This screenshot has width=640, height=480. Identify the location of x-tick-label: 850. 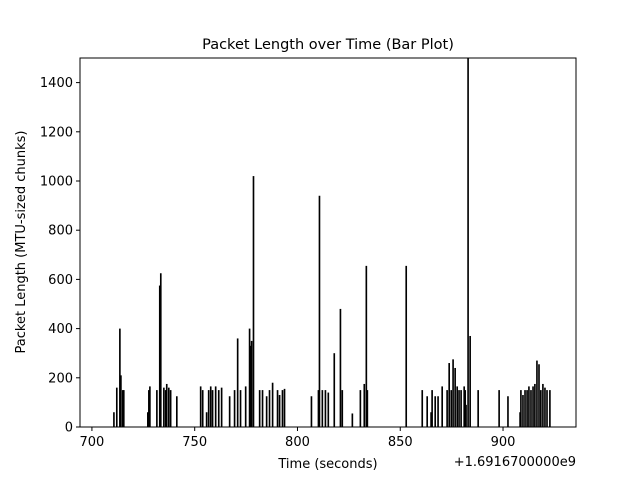
(400, 442).